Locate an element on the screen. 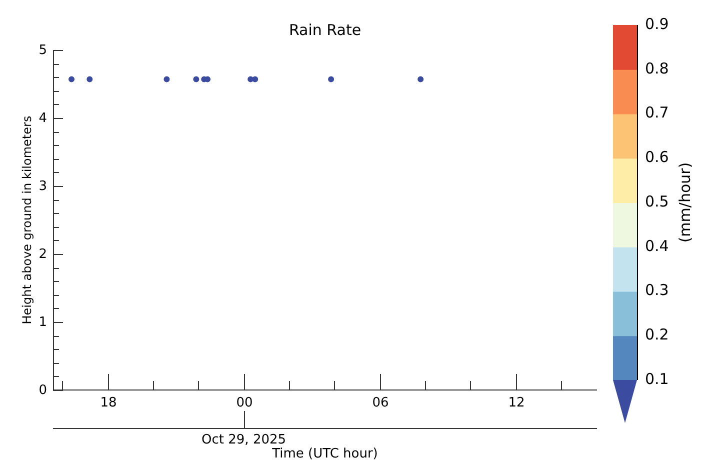  color-bar-label: 0.3 is located at coordinates (657, 290).